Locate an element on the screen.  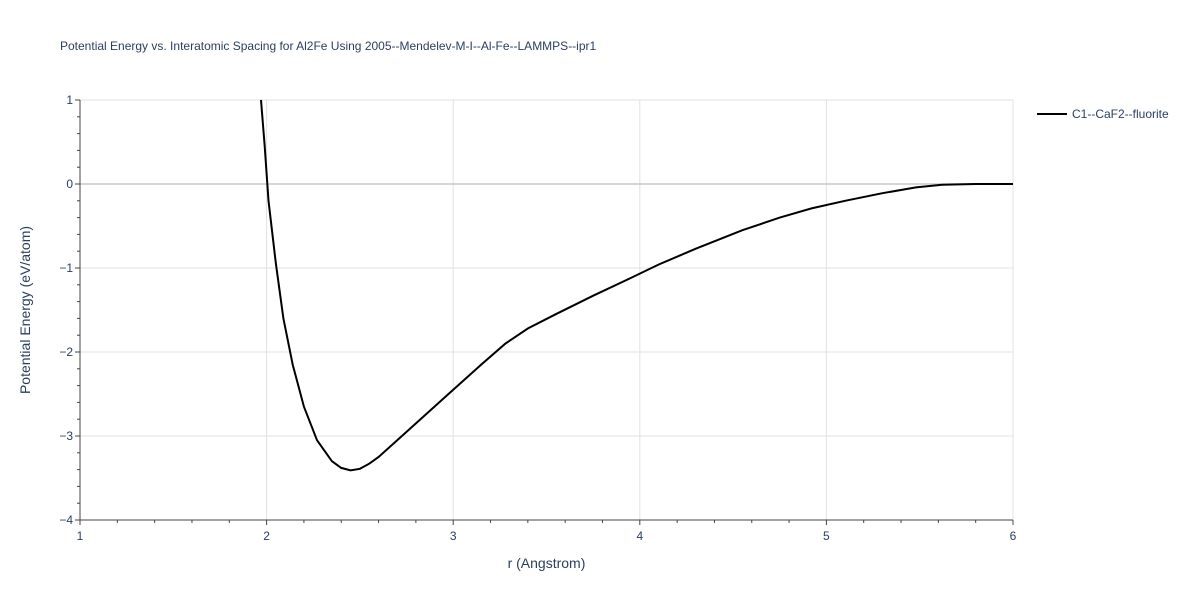
x-tick-label: 4 is located at coordinates (639, 536).